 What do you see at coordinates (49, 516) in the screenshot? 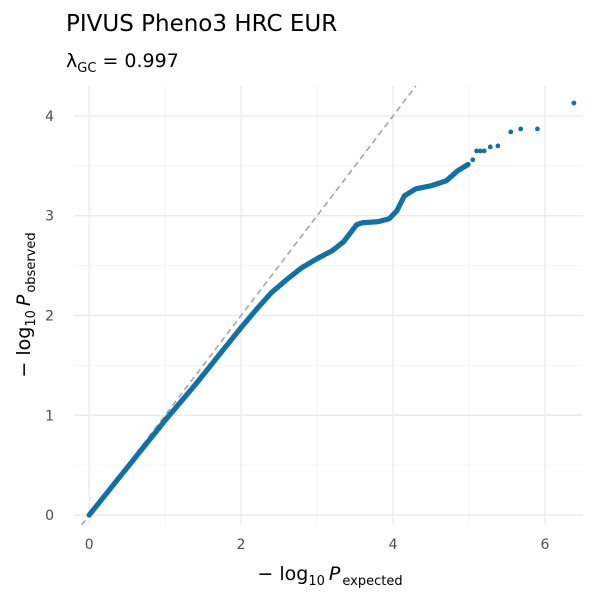
I see `y-tick-label: 0` at bounding box center [49, 516].